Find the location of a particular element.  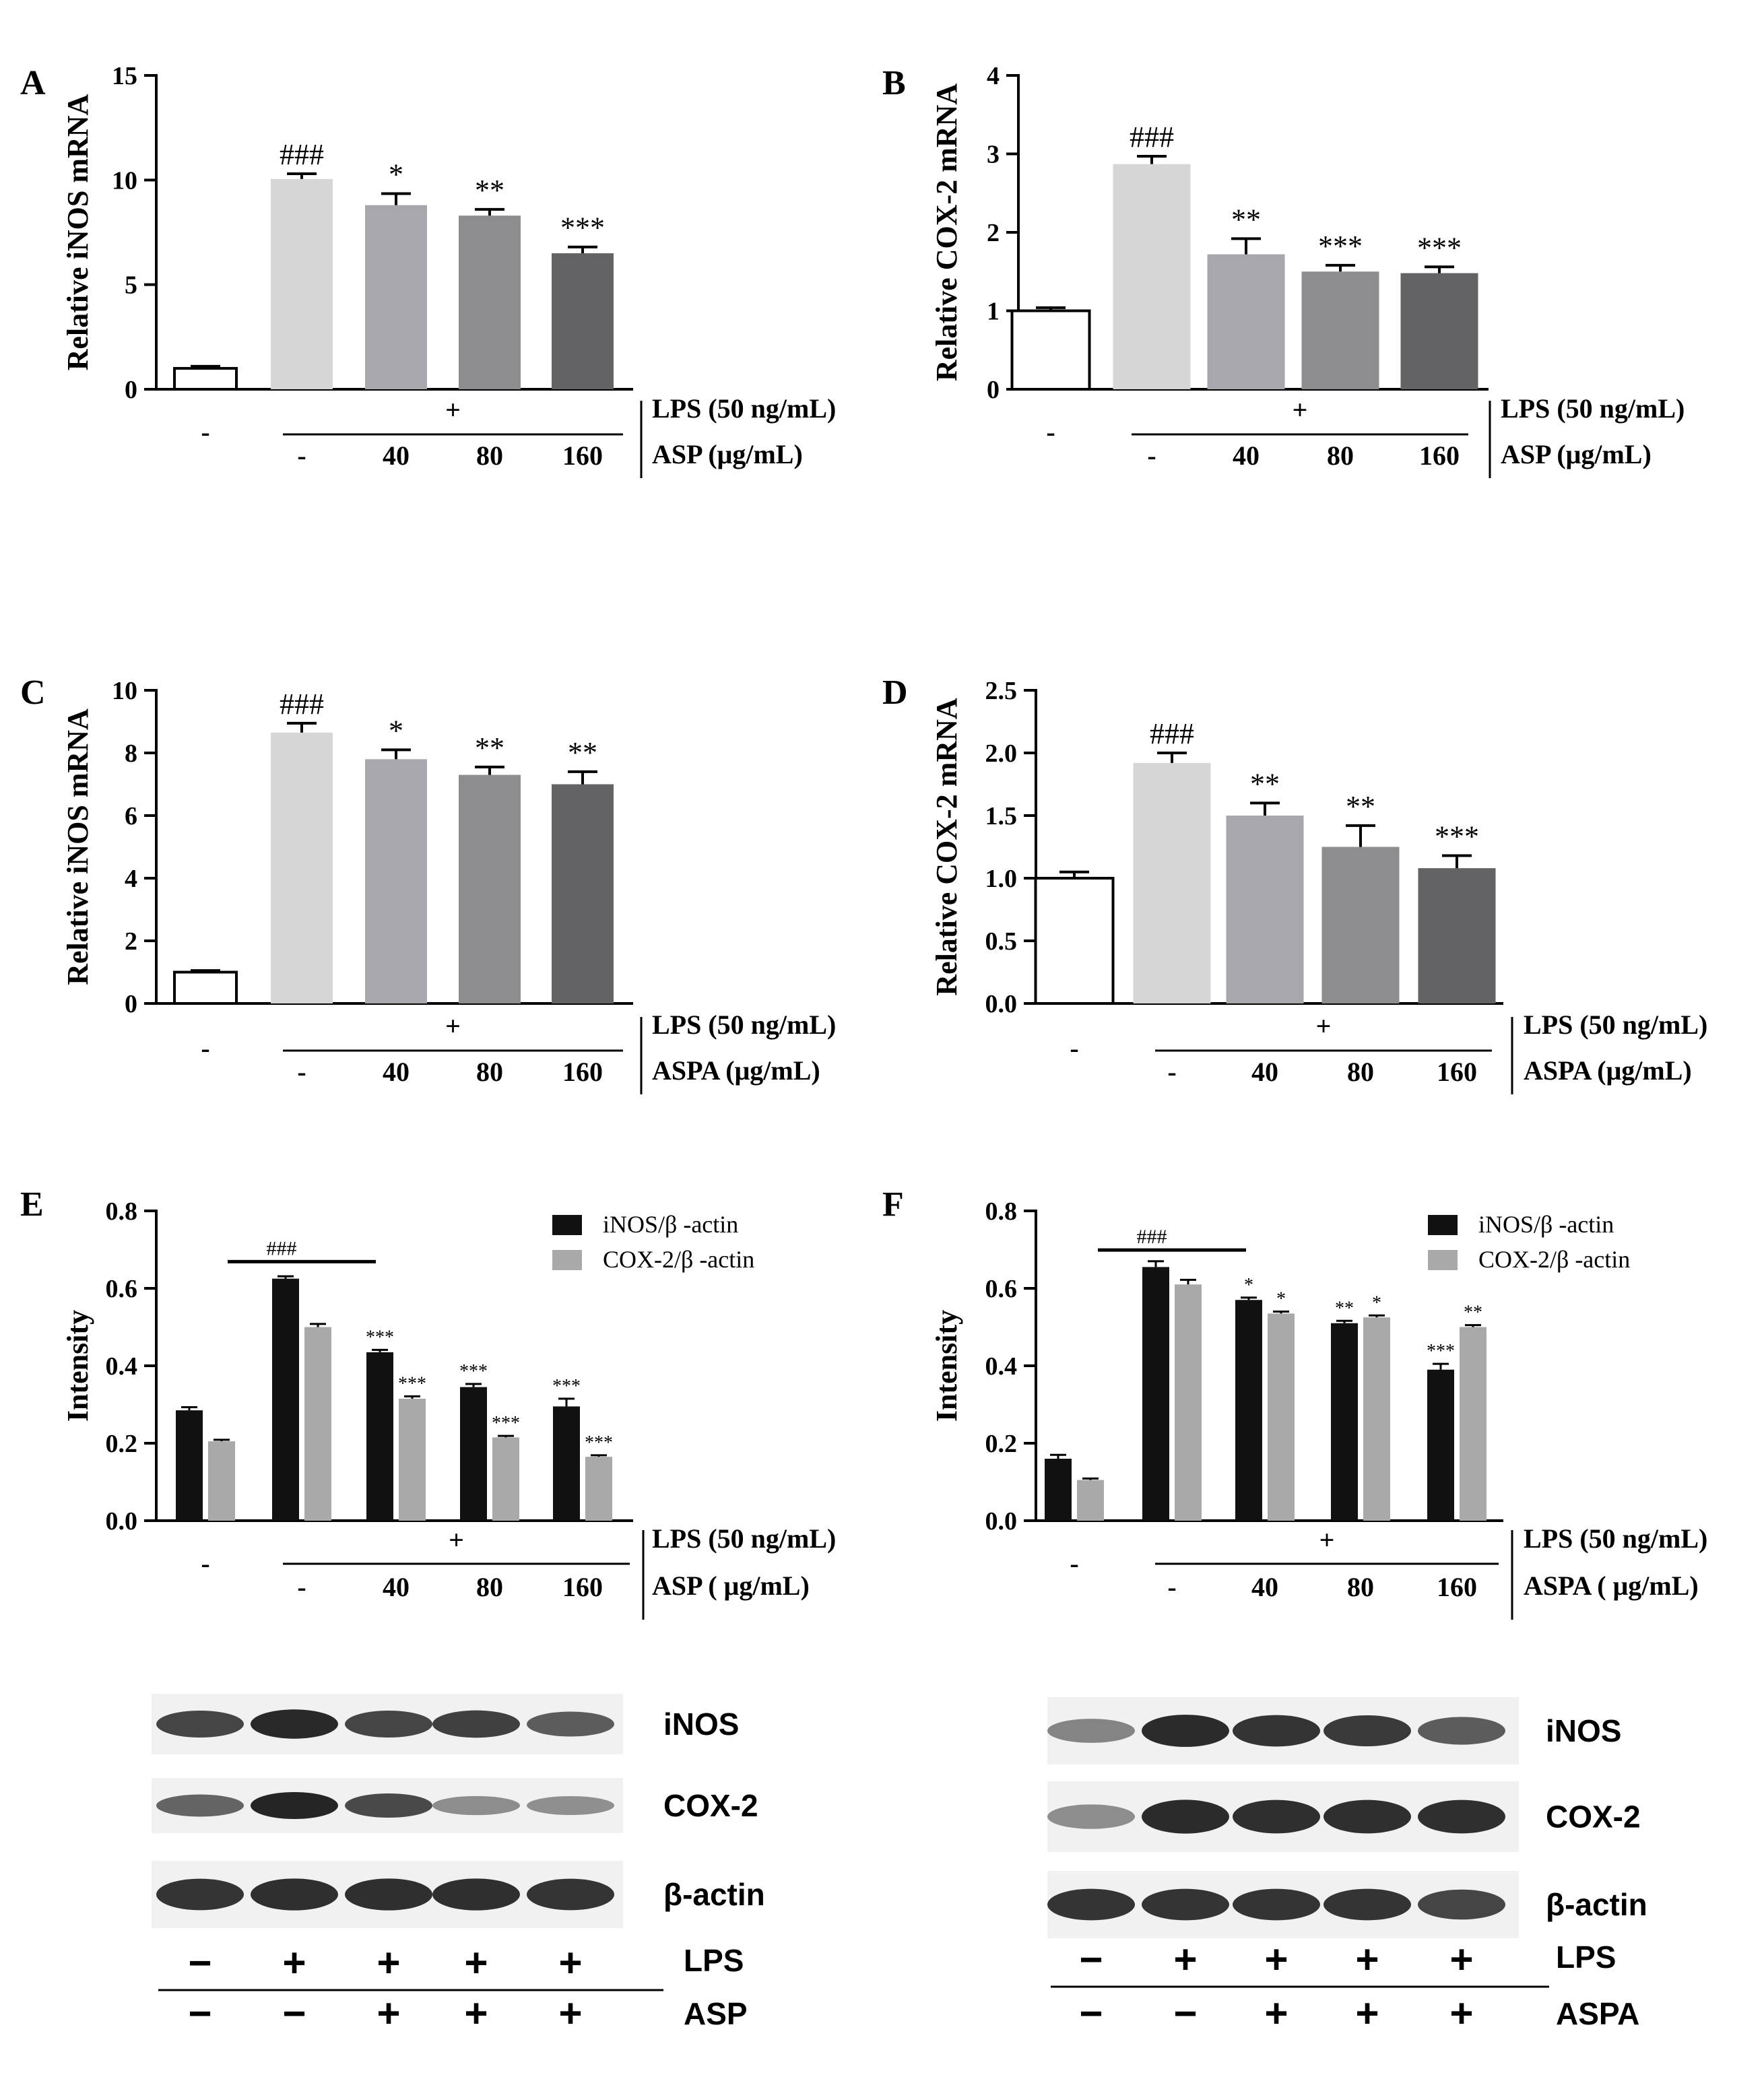

y-tick-label: 0.6 is located at coordinates (1001, 1289).